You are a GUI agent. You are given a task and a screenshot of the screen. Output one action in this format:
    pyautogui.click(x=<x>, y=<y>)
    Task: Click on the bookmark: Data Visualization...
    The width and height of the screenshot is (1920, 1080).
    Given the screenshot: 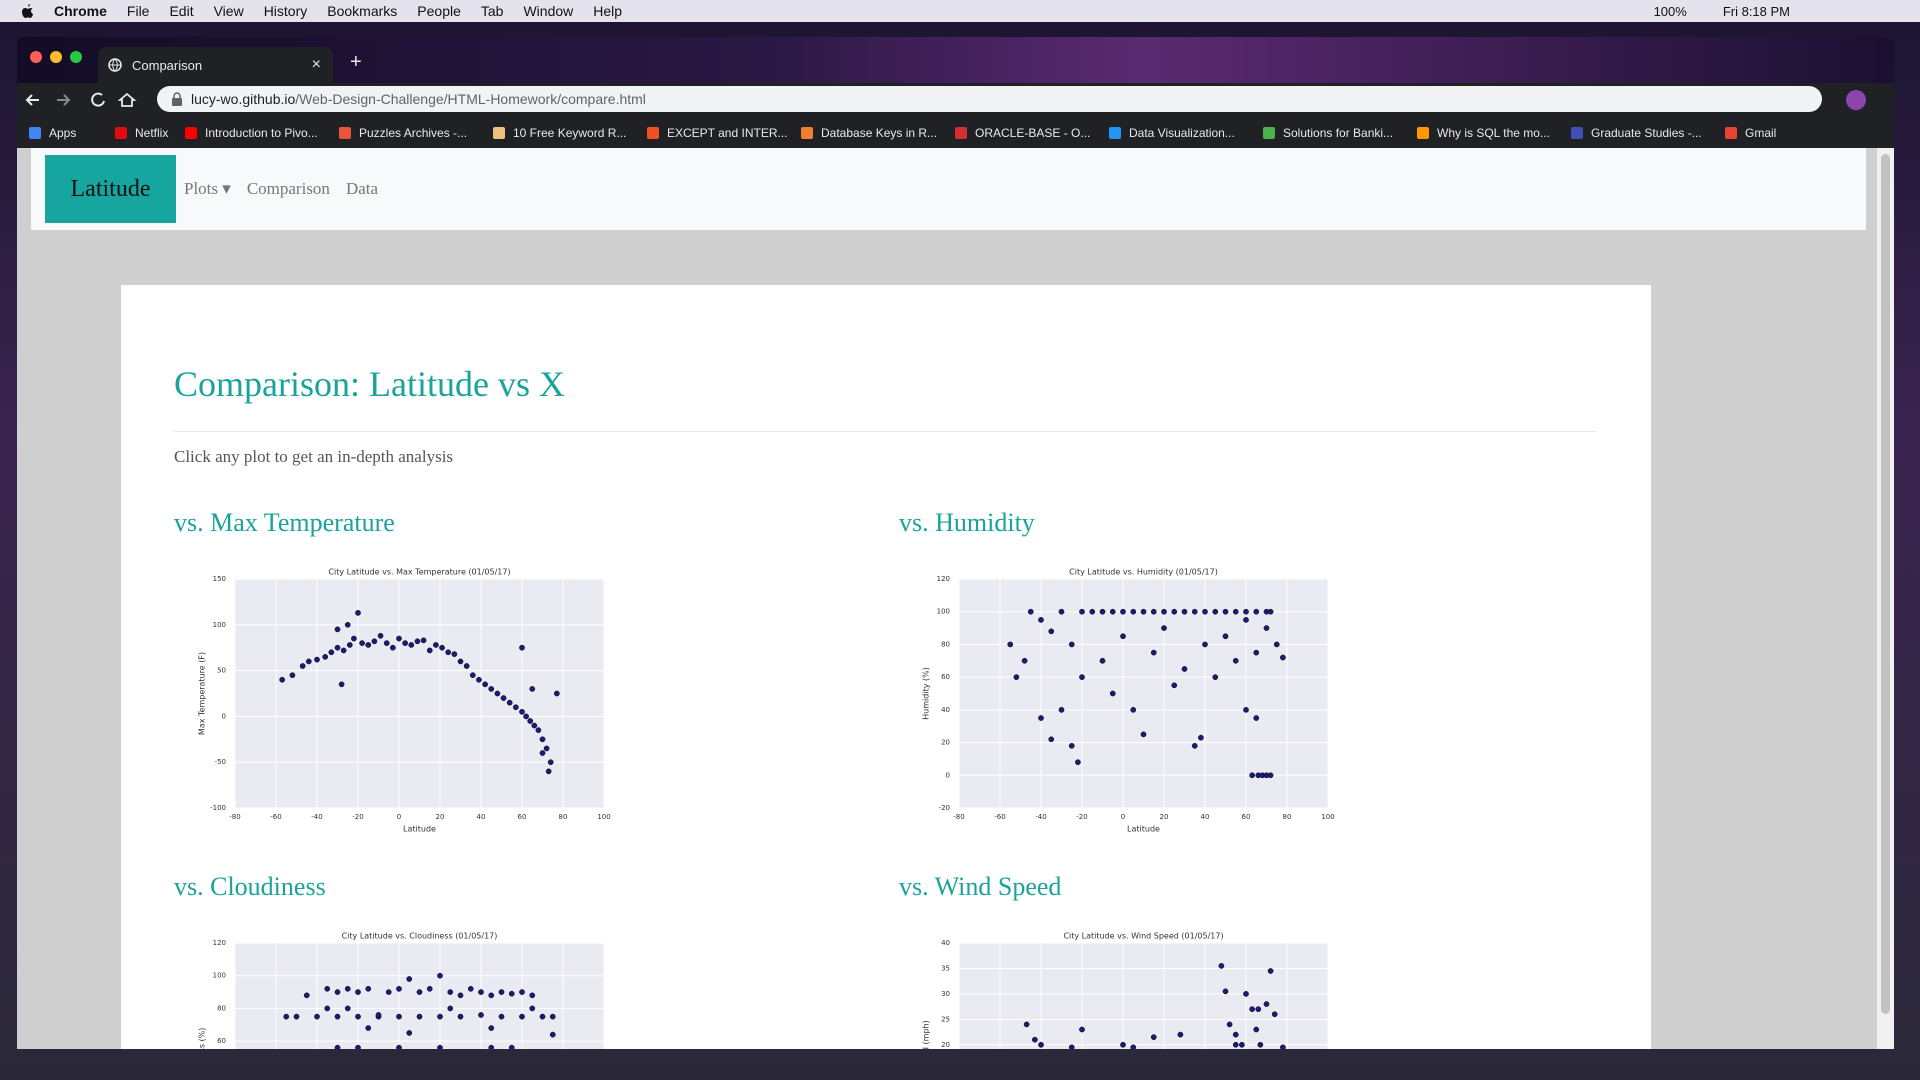 What is the action you would take?
    pyautogui.click(x=1179, y=133)
    